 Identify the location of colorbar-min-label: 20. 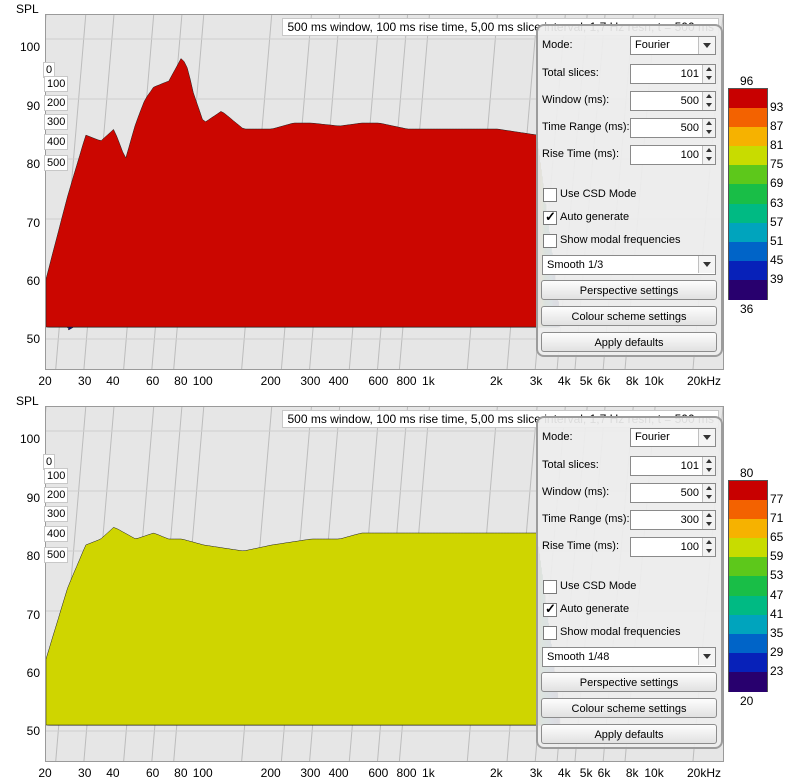
(747, 701).